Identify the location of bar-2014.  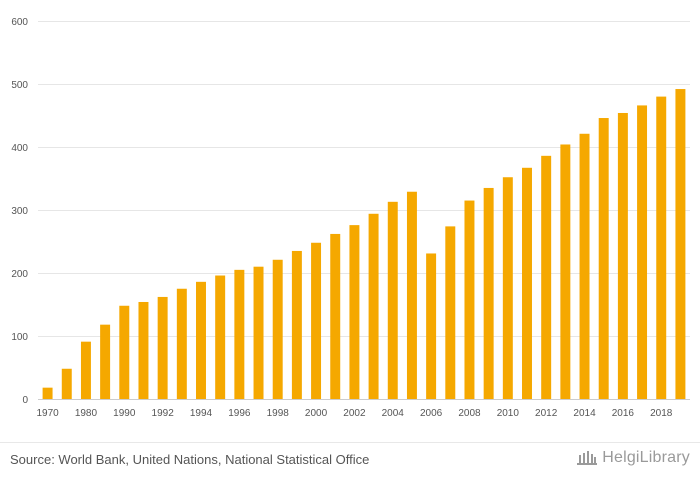
(584, 266).